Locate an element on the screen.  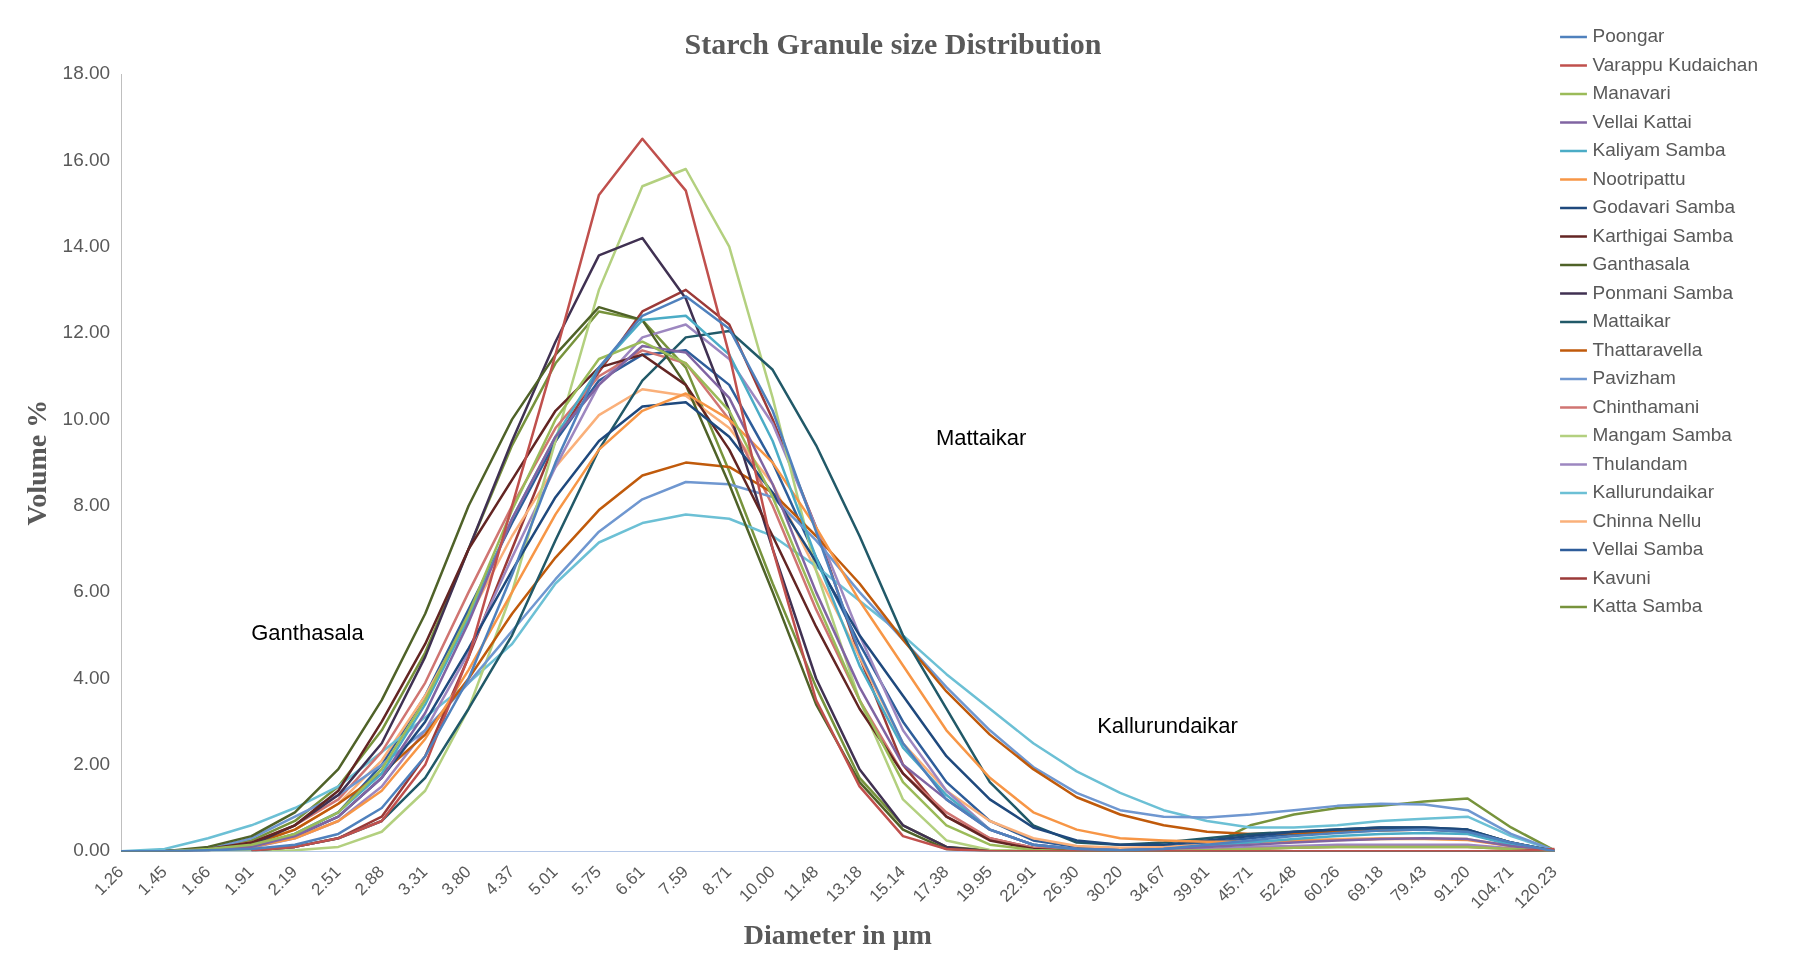
legend-label: Kaliyam Samba is located at coordinates (1659, 150).